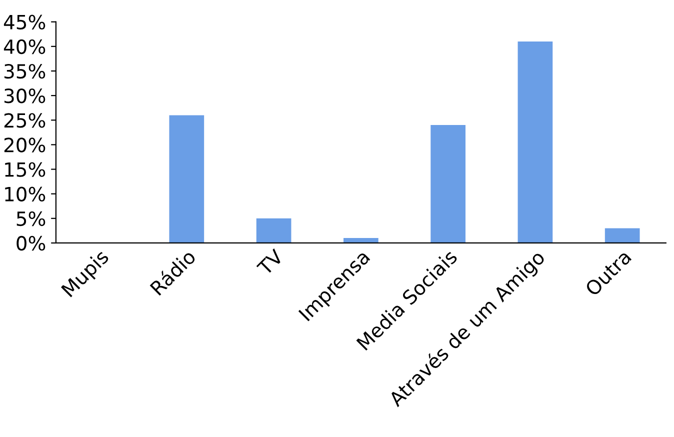  Describe the element at coordinates (31, 218) in the screenshot. I see `y-tick-label: 5%` at that location.